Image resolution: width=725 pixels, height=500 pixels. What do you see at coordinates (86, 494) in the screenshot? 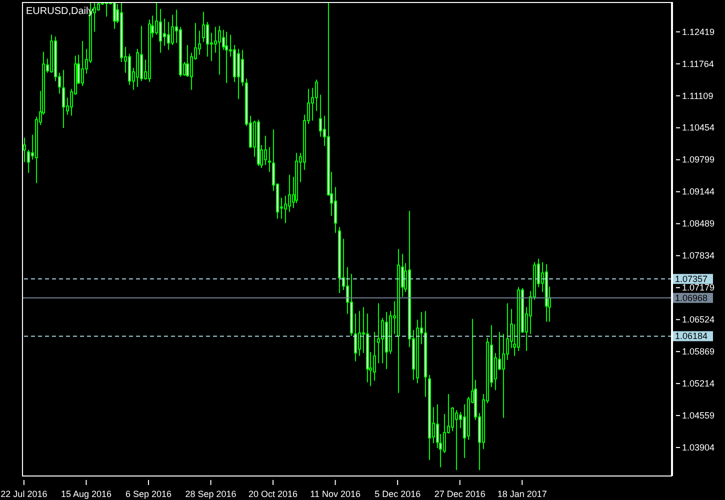
I see `x-tick-label: 15 Aug 2016` at bounding box center [86, 494].